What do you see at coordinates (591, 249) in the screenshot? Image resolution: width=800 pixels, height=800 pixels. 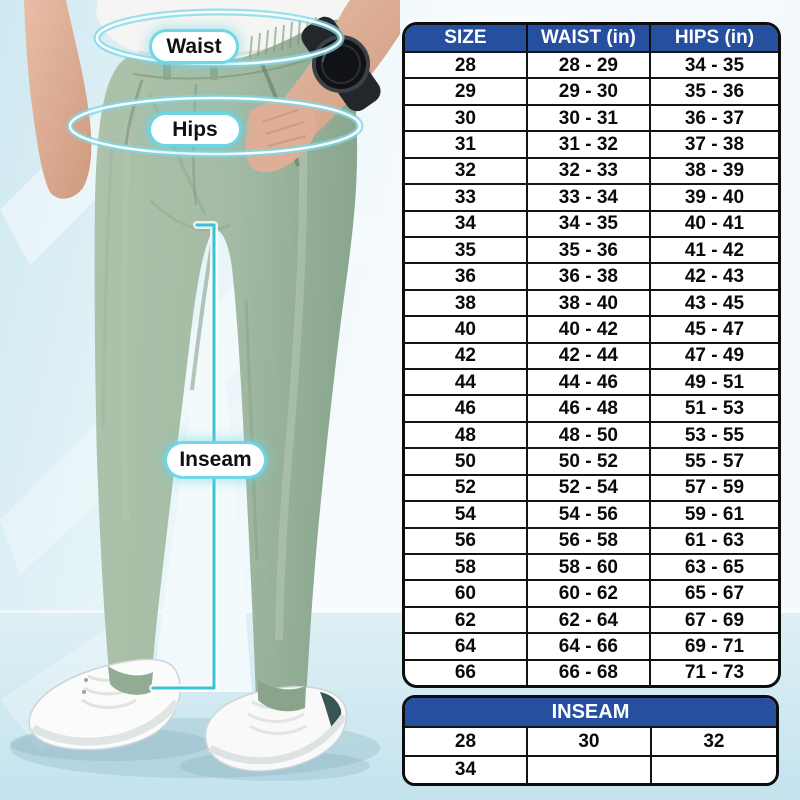 I see `table-row: 35 35 - 36 41 - 42` at bounding box center [591, 249].